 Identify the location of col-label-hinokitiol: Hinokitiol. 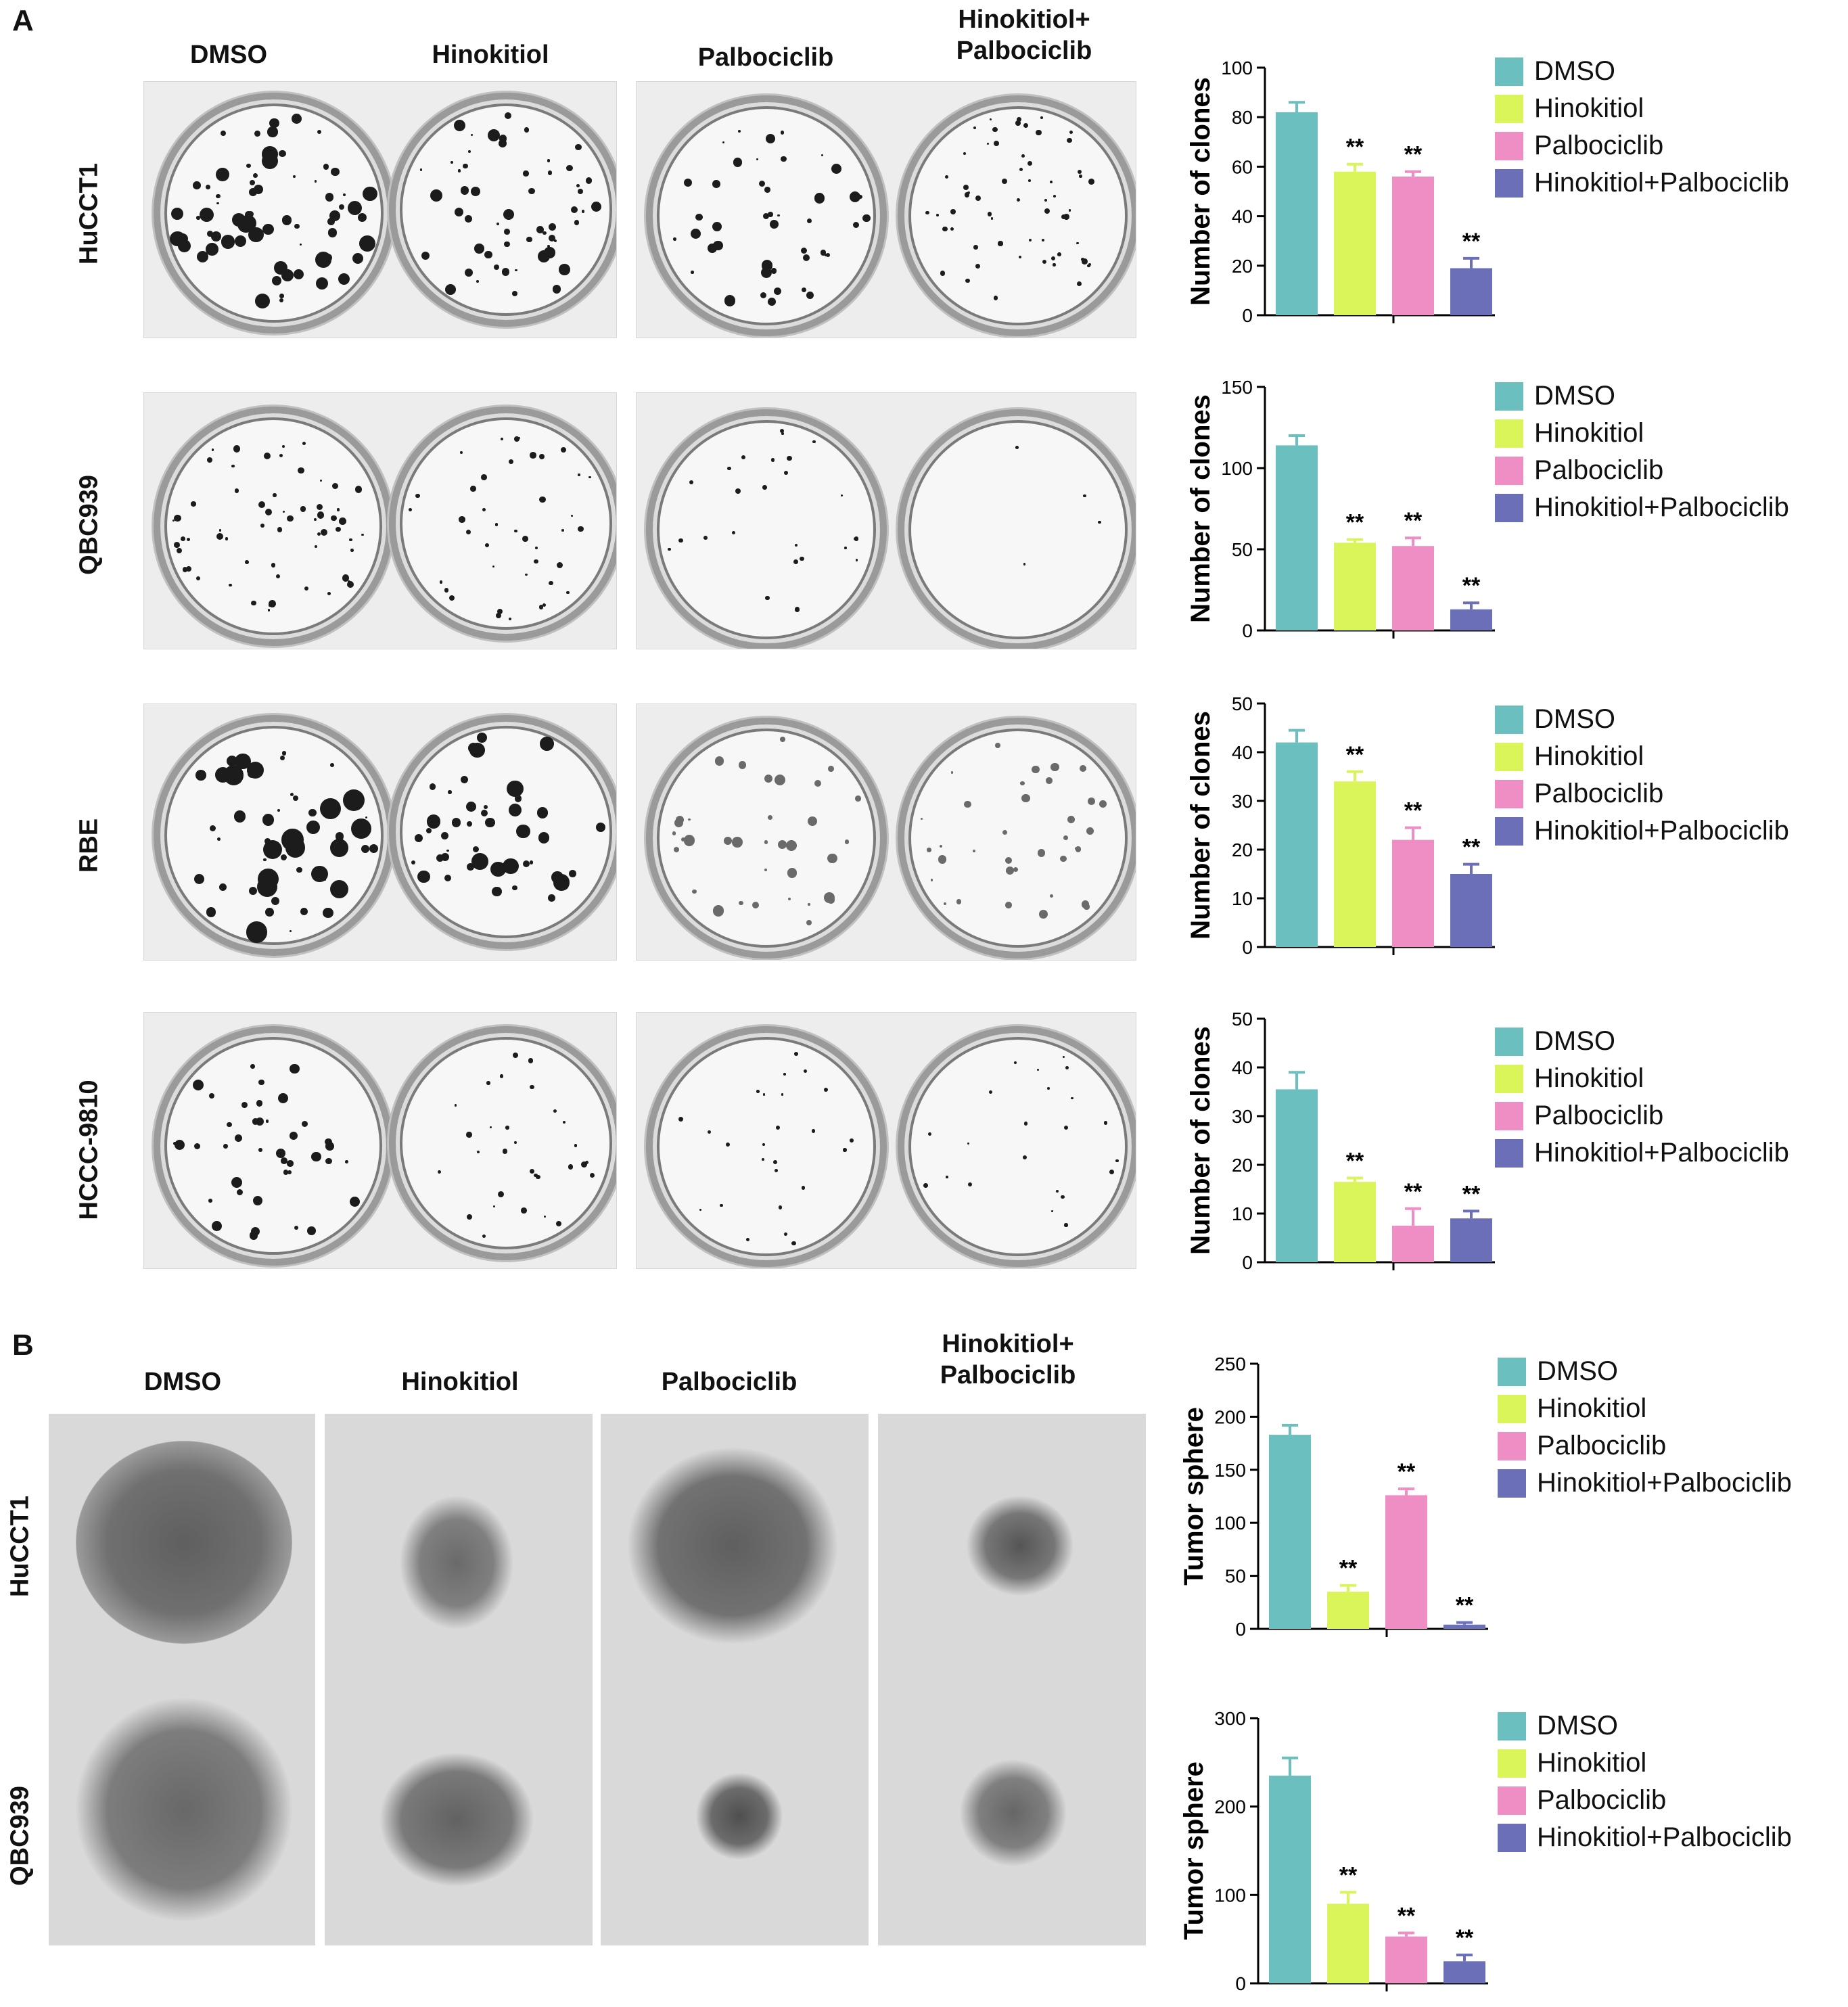
(490, 55).